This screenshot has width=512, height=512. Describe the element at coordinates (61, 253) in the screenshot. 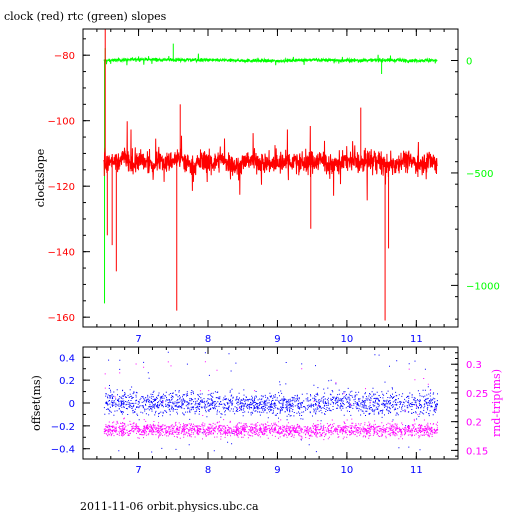

I see `top-y-tick-label-3: −140` at that location.